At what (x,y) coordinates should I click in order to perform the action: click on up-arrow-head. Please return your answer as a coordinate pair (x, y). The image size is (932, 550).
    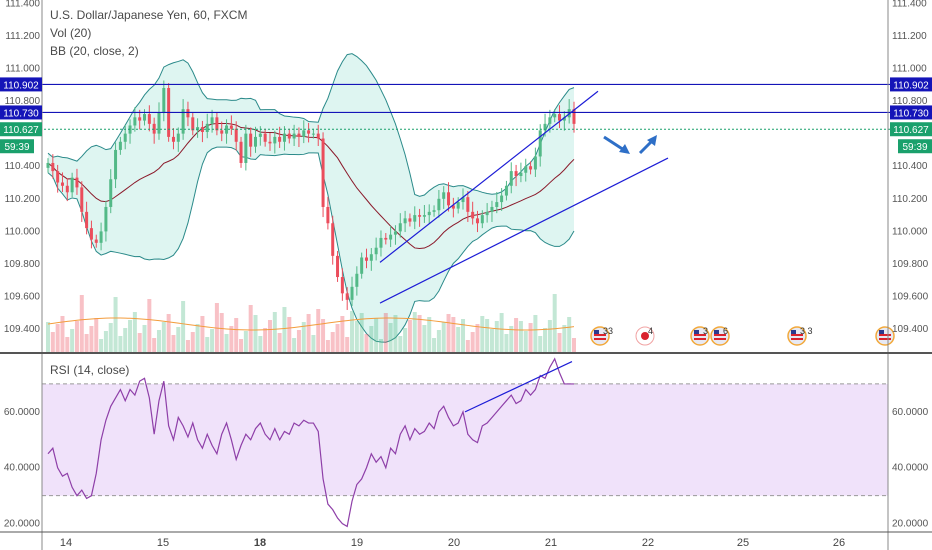
    Looking at the image, I should click on (652, 140).